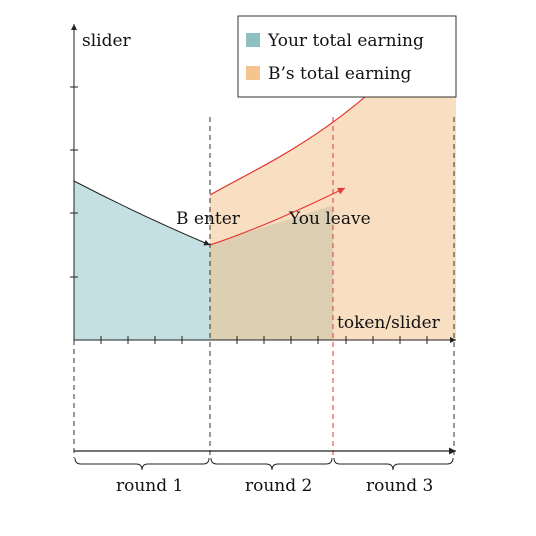 This screenshot has height=536, width=536. I want to click on y-ticks, so click(74, 182).